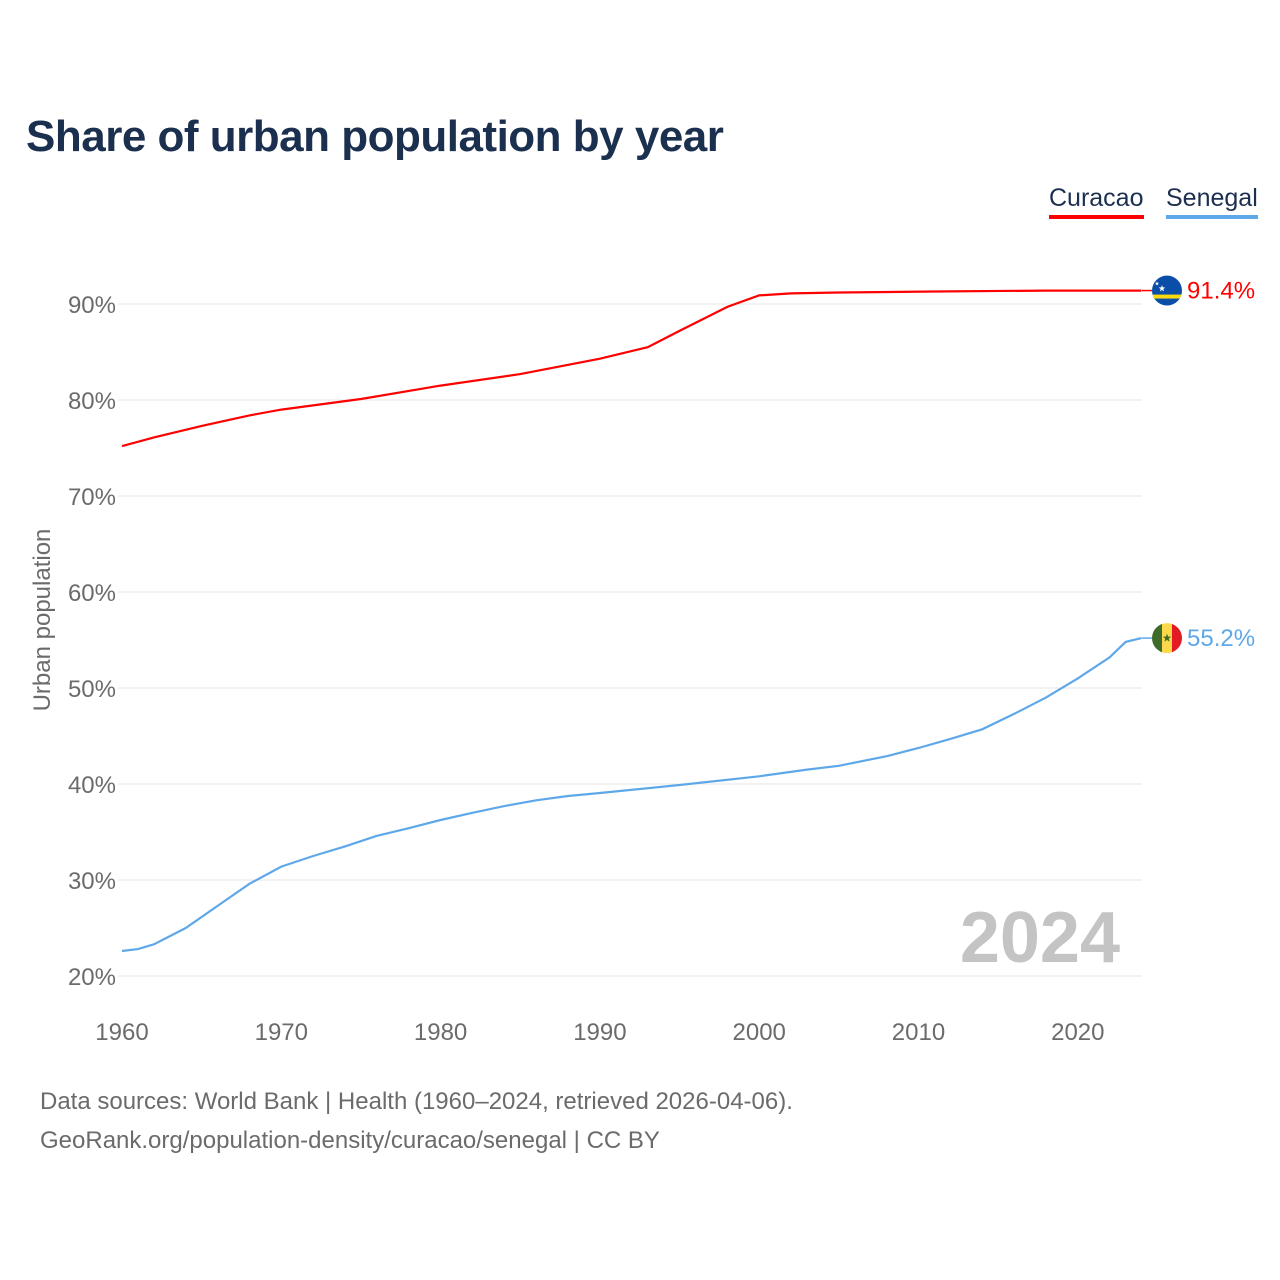 Image resolution: width=1280 pixels, height=1280 pixels. Describe the element at coordinates (1096, 201) in the screenshot. I see `legend-item-curacao: Curacao` at that location.